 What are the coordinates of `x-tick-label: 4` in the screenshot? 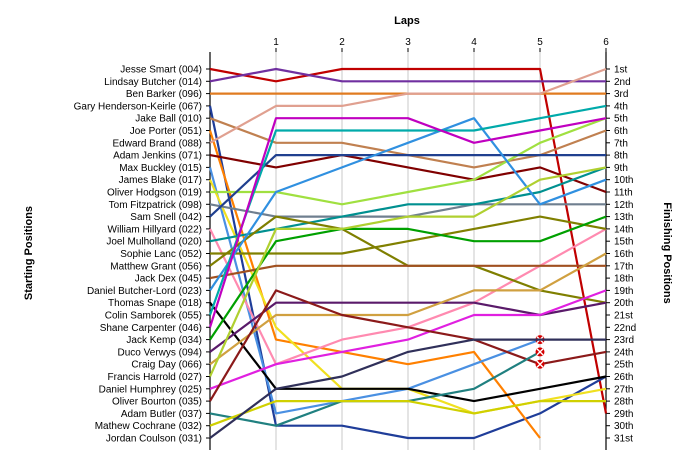 It's located at (474, 42).